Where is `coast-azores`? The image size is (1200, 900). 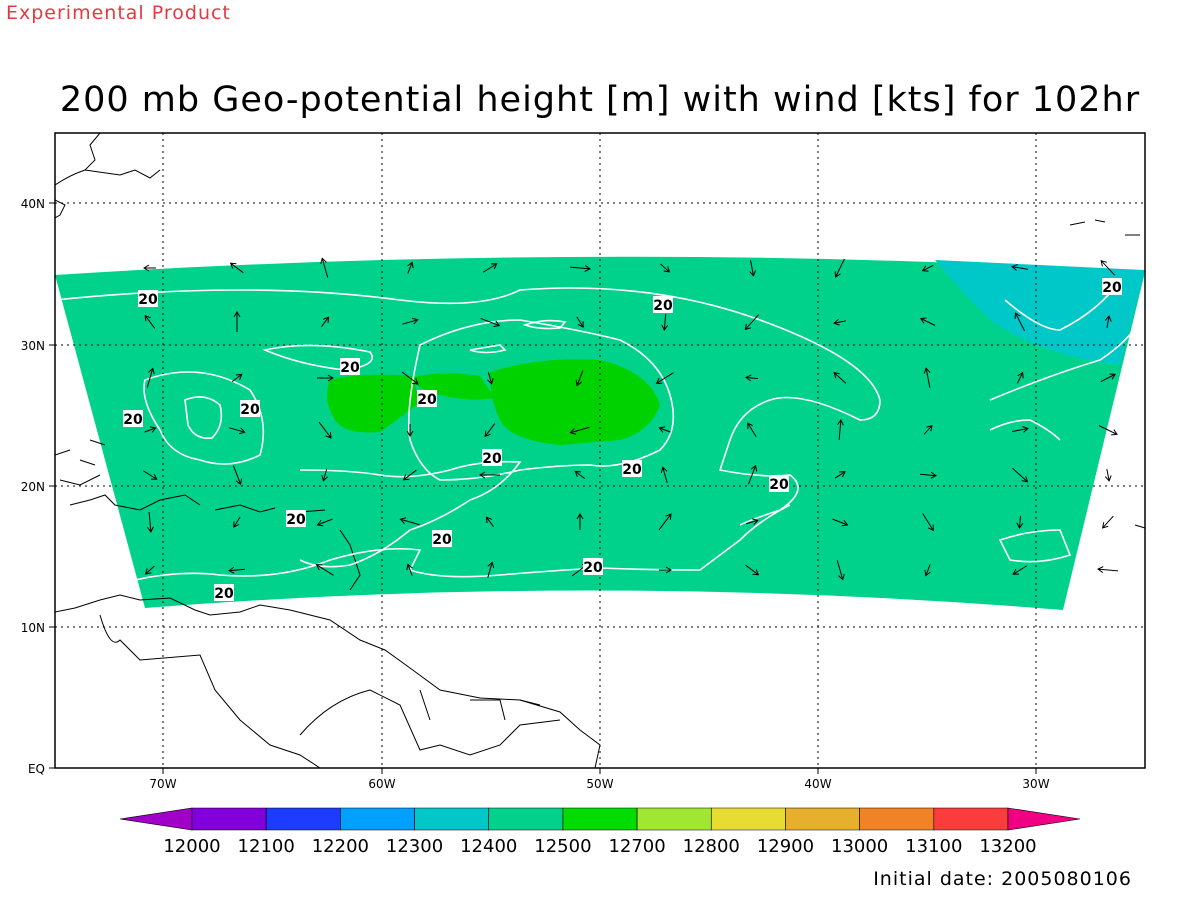
coast-azores is located at coordinates (1107, 374).